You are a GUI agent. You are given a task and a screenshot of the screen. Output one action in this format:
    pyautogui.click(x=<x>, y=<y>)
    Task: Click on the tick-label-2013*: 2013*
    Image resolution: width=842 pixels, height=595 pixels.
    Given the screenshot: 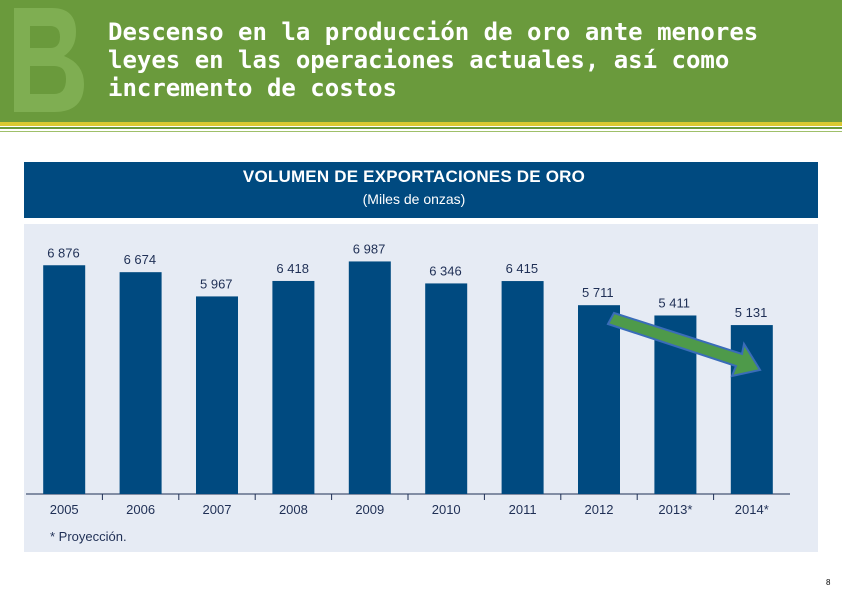 What is the action you would take?
    pyautogui.click(x=675, y=509)
    